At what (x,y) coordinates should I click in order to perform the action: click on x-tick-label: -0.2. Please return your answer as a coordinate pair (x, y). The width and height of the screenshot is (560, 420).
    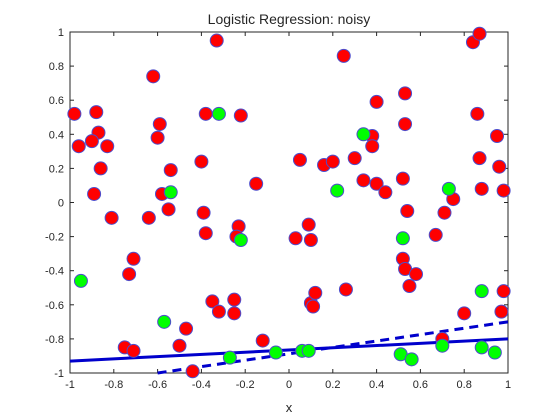
    Looking at the image, I should click on (245, 385).